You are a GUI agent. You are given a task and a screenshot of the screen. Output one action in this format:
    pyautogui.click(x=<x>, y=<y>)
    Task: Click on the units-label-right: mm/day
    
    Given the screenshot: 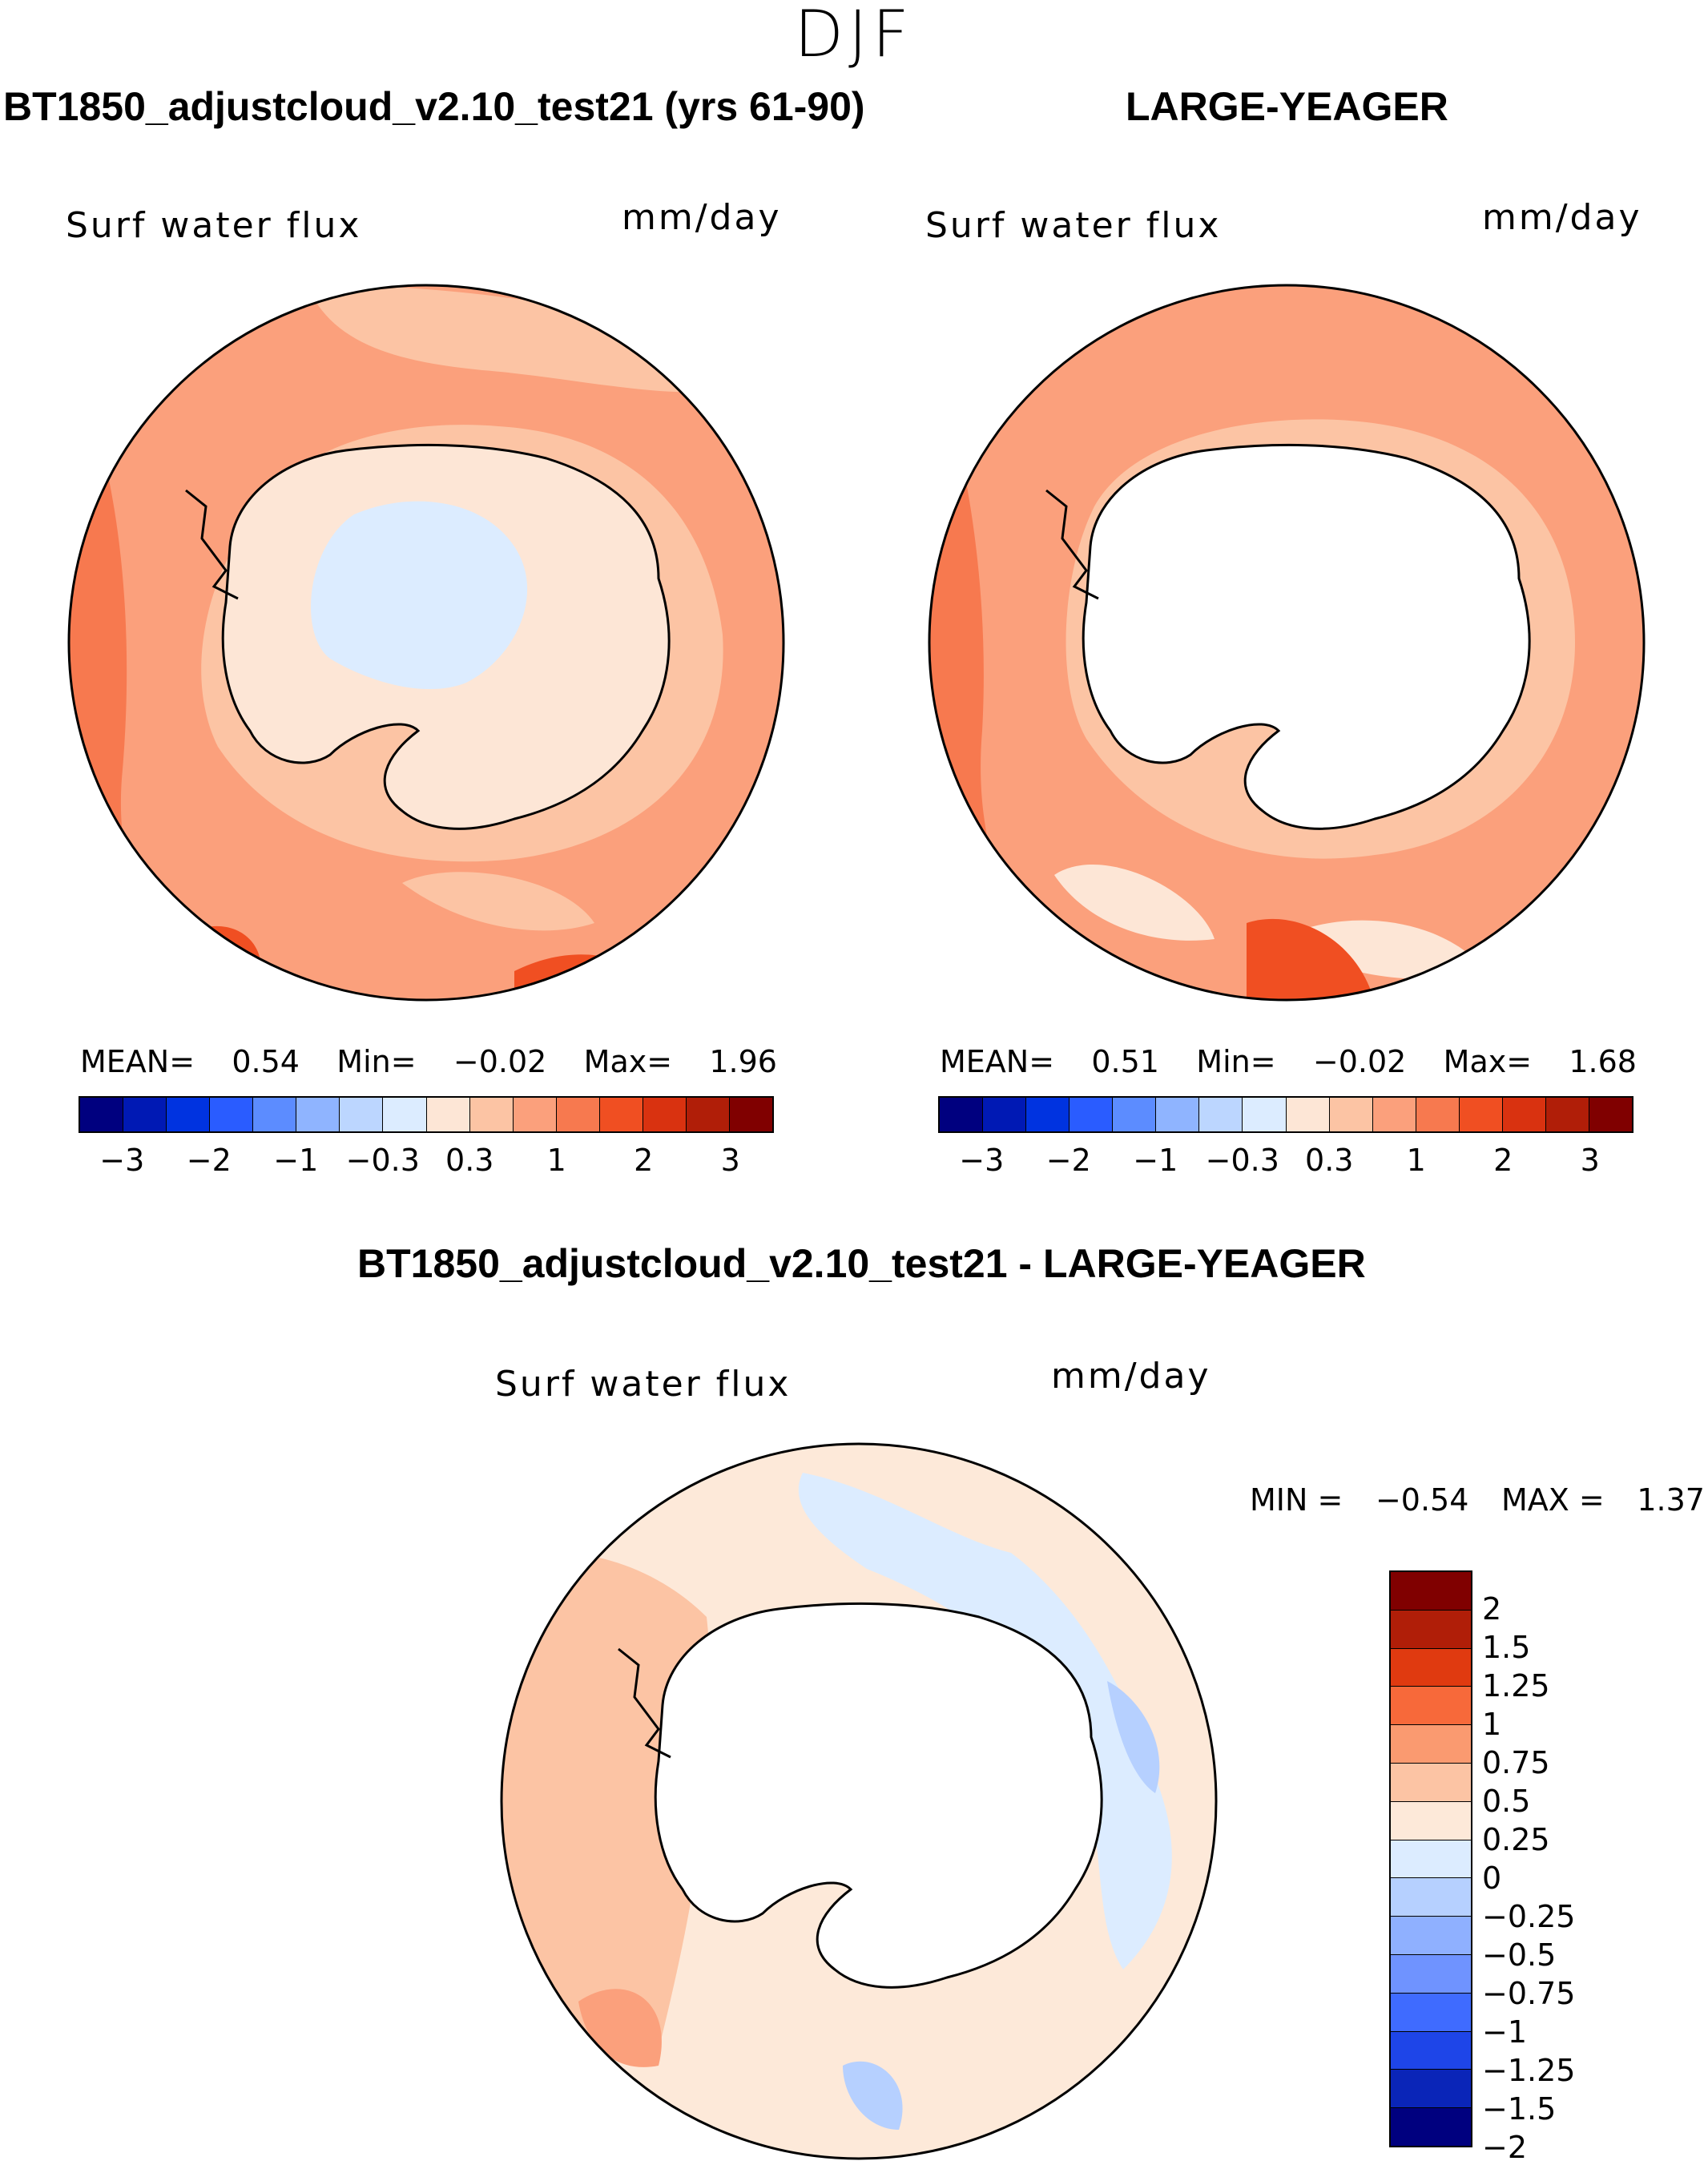 What is the action you would take?
    pyautogui.click(x=1562, y=217)
    